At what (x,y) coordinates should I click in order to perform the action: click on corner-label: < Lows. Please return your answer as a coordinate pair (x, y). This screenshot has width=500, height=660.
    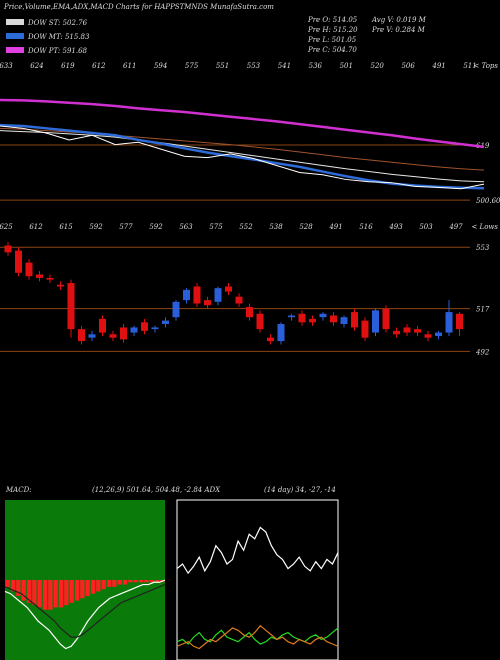
    Looking at the image, I should click on (484, 227).